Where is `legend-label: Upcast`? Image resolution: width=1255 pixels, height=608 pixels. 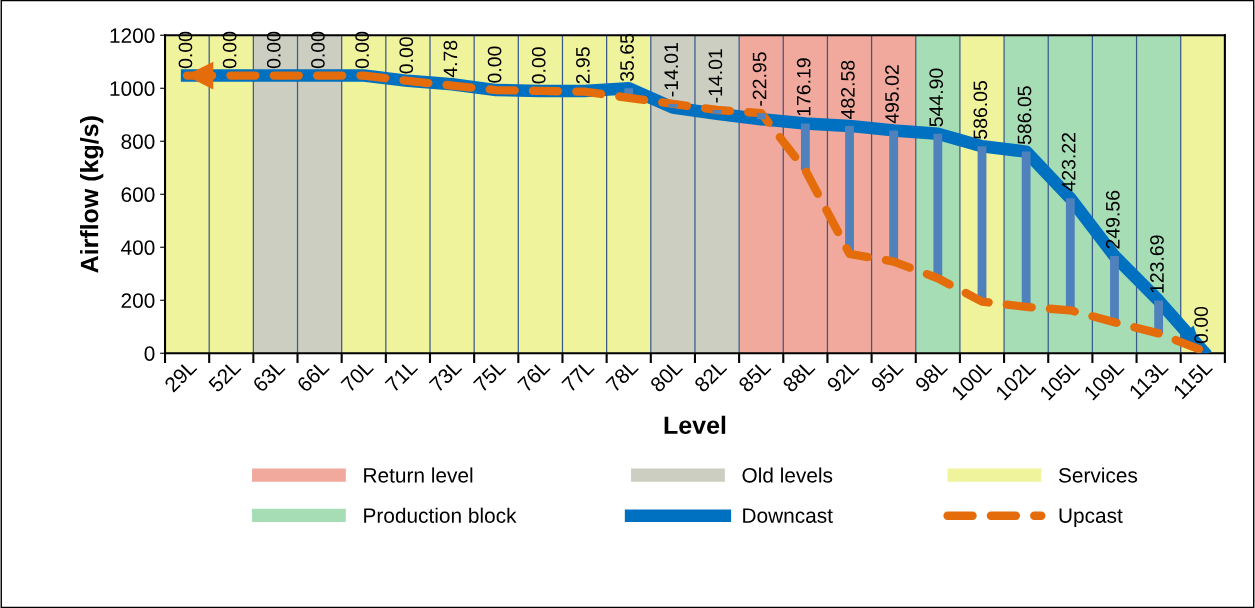 legend-label: Upcast is located at coordinates (1091, 518).